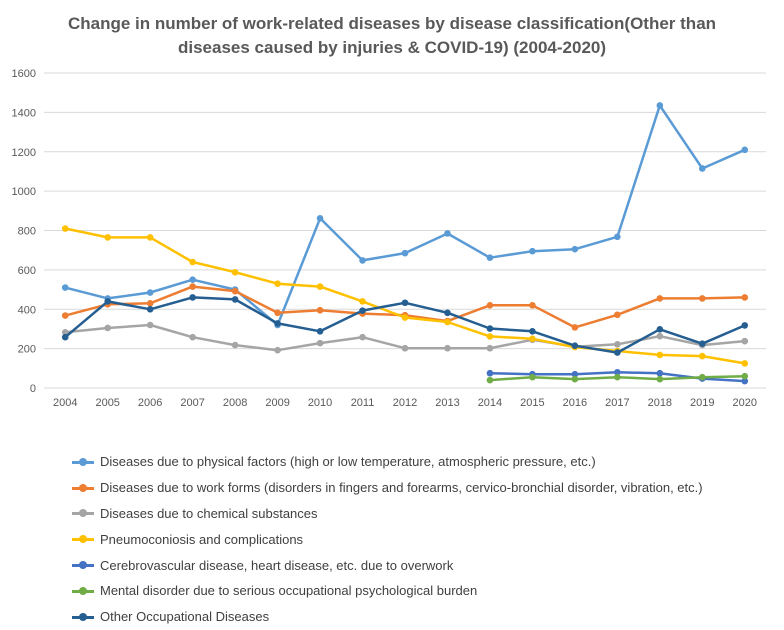 This screenshot has height=630, width=784. Describe the element at coordinates (617, 403) in the screenshot. I see `x-tick-label: 2017` at that location.